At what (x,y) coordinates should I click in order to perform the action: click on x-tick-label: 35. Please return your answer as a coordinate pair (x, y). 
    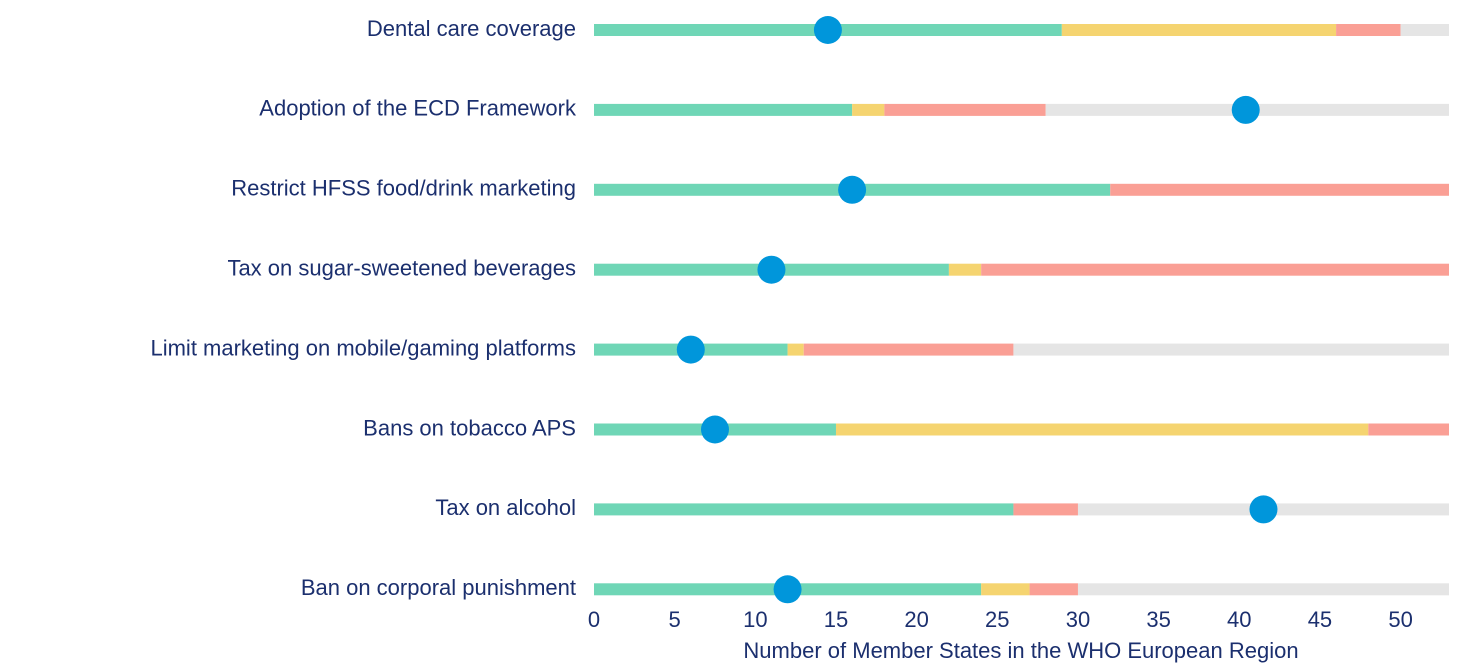
    Looking at the image, I should click on (1158, 619).